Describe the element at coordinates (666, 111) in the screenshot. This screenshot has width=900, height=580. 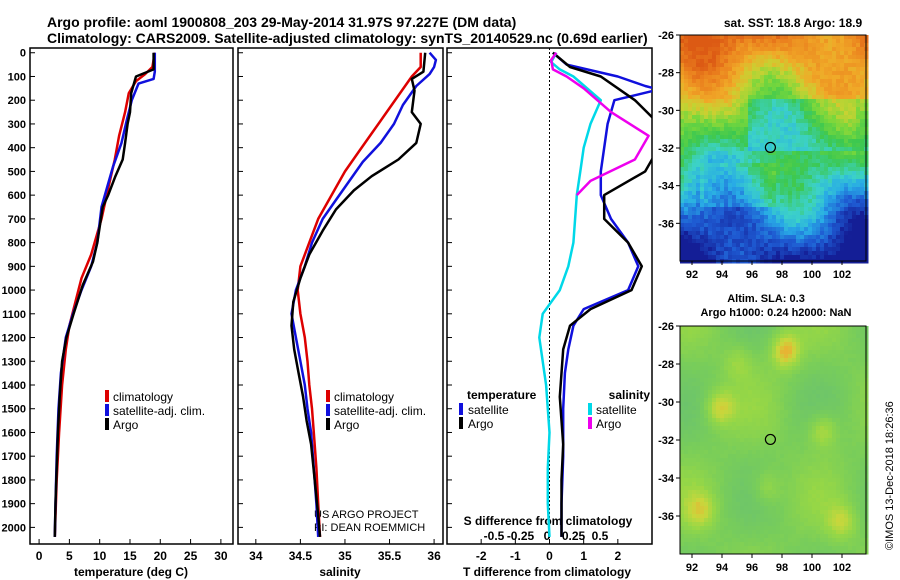
I see `map-lat-label: -30` at that location.